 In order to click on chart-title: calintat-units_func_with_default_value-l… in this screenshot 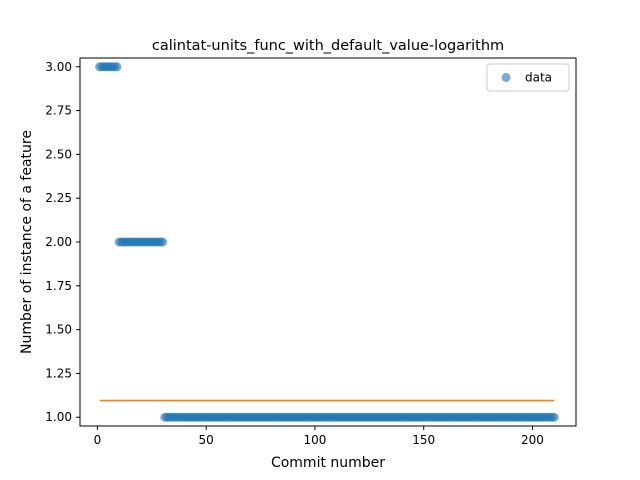, I will do `click(328, 46)`.